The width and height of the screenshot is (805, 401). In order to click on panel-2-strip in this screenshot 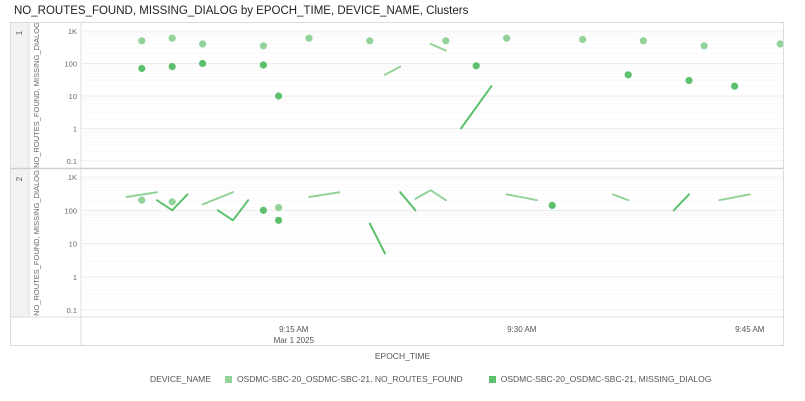, I will do `click(20, 243)`.